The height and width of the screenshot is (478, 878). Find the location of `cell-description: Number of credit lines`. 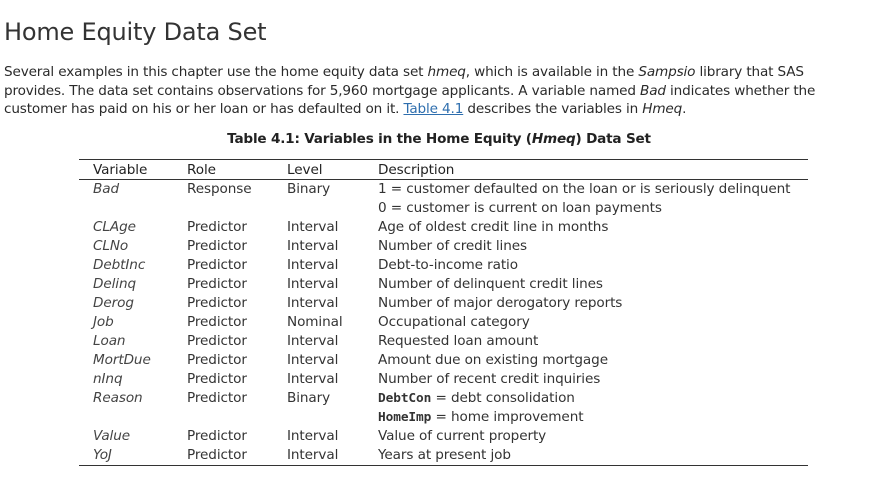

cell-description: Number of credit lines is located at coordinates (586, 246).